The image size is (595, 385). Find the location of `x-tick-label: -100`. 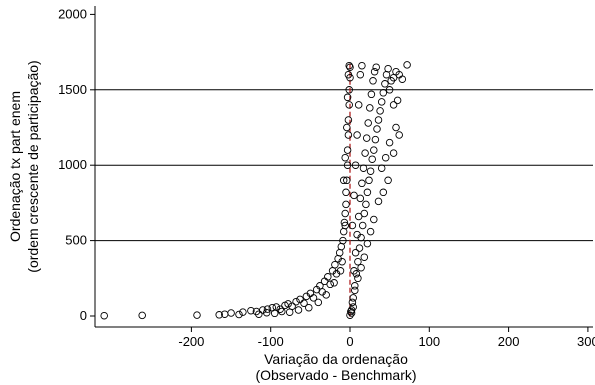

x-tick-label: -100 is located at coordinates (271, 341).